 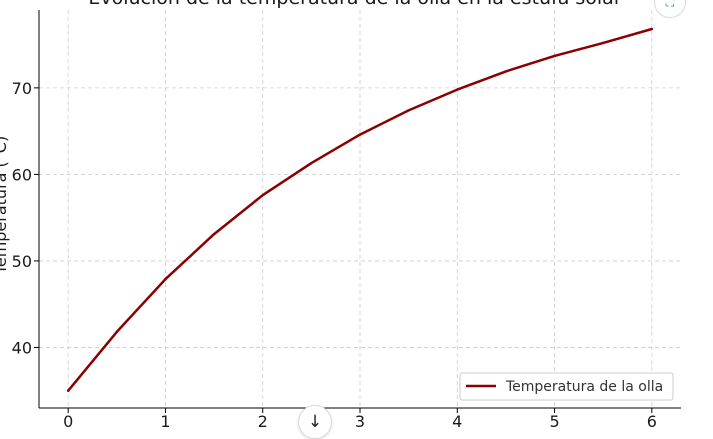 I want to click on x-tick-label: 6, so click(x=652, y=421).